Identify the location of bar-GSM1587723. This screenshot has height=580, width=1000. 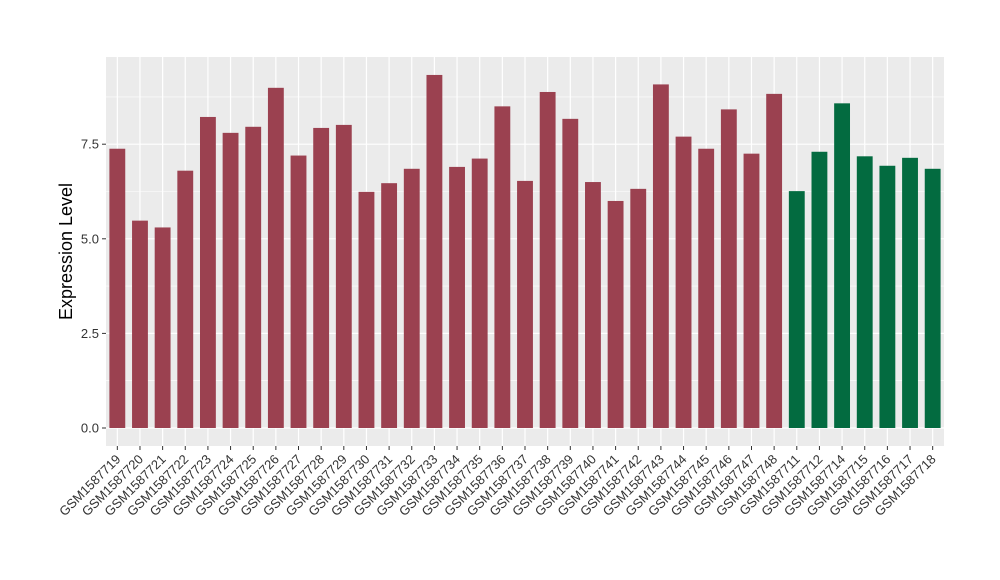
(207, 272).